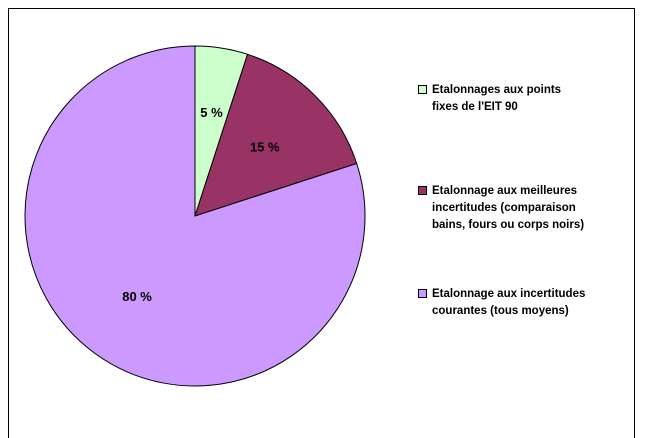  What do you see at coordinates (508, 225) in the screenshot?
I see `legend-text-line: bains, fours ou corps noirs)` at bounding box center [508, 225].